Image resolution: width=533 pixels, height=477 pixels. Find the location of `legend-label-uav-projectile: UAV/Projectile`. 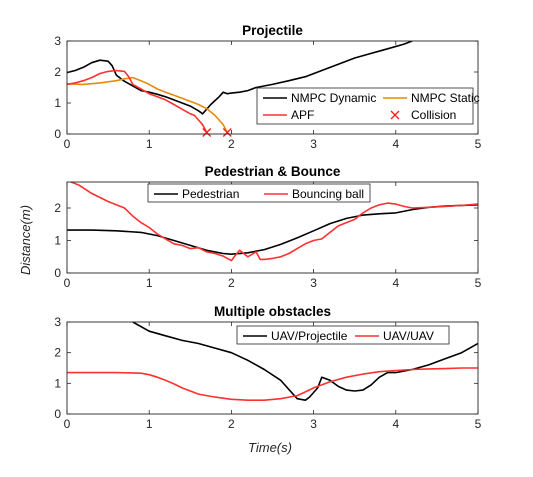

legend-label-uav-projectile: UAV/Projectile is located at coordinates (309, 336).